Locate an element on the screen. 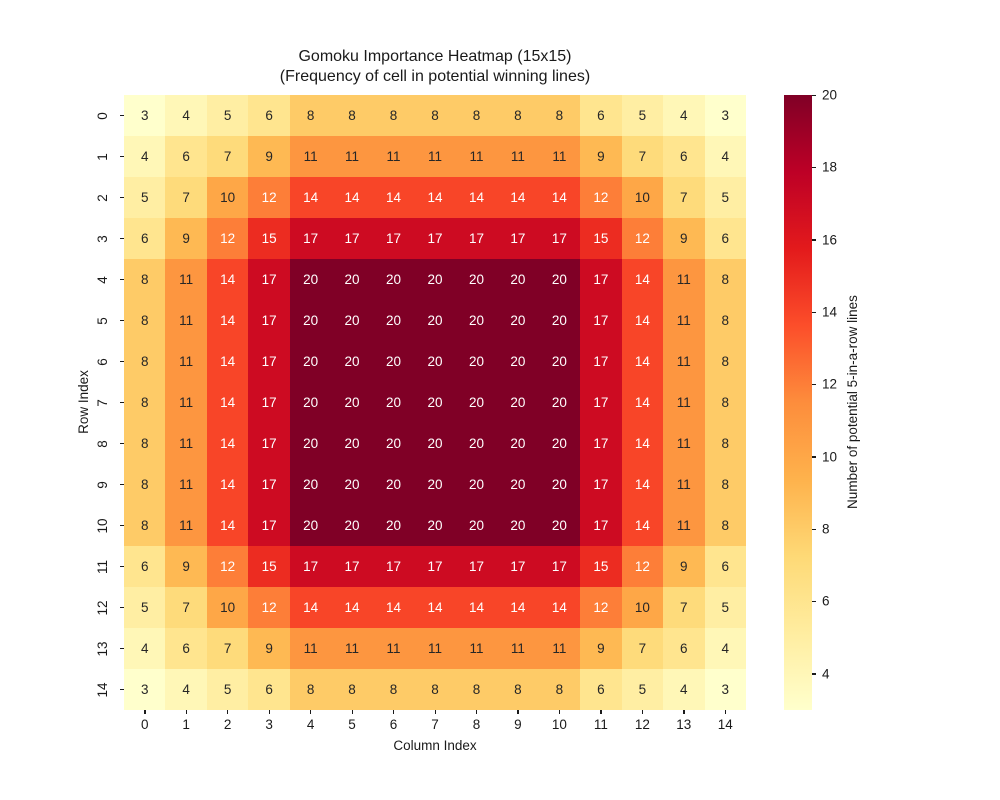 This screenshot has height=800, width=1000. heatmap-cell-r11-c14: 6 is located at coordinates (725, 566).